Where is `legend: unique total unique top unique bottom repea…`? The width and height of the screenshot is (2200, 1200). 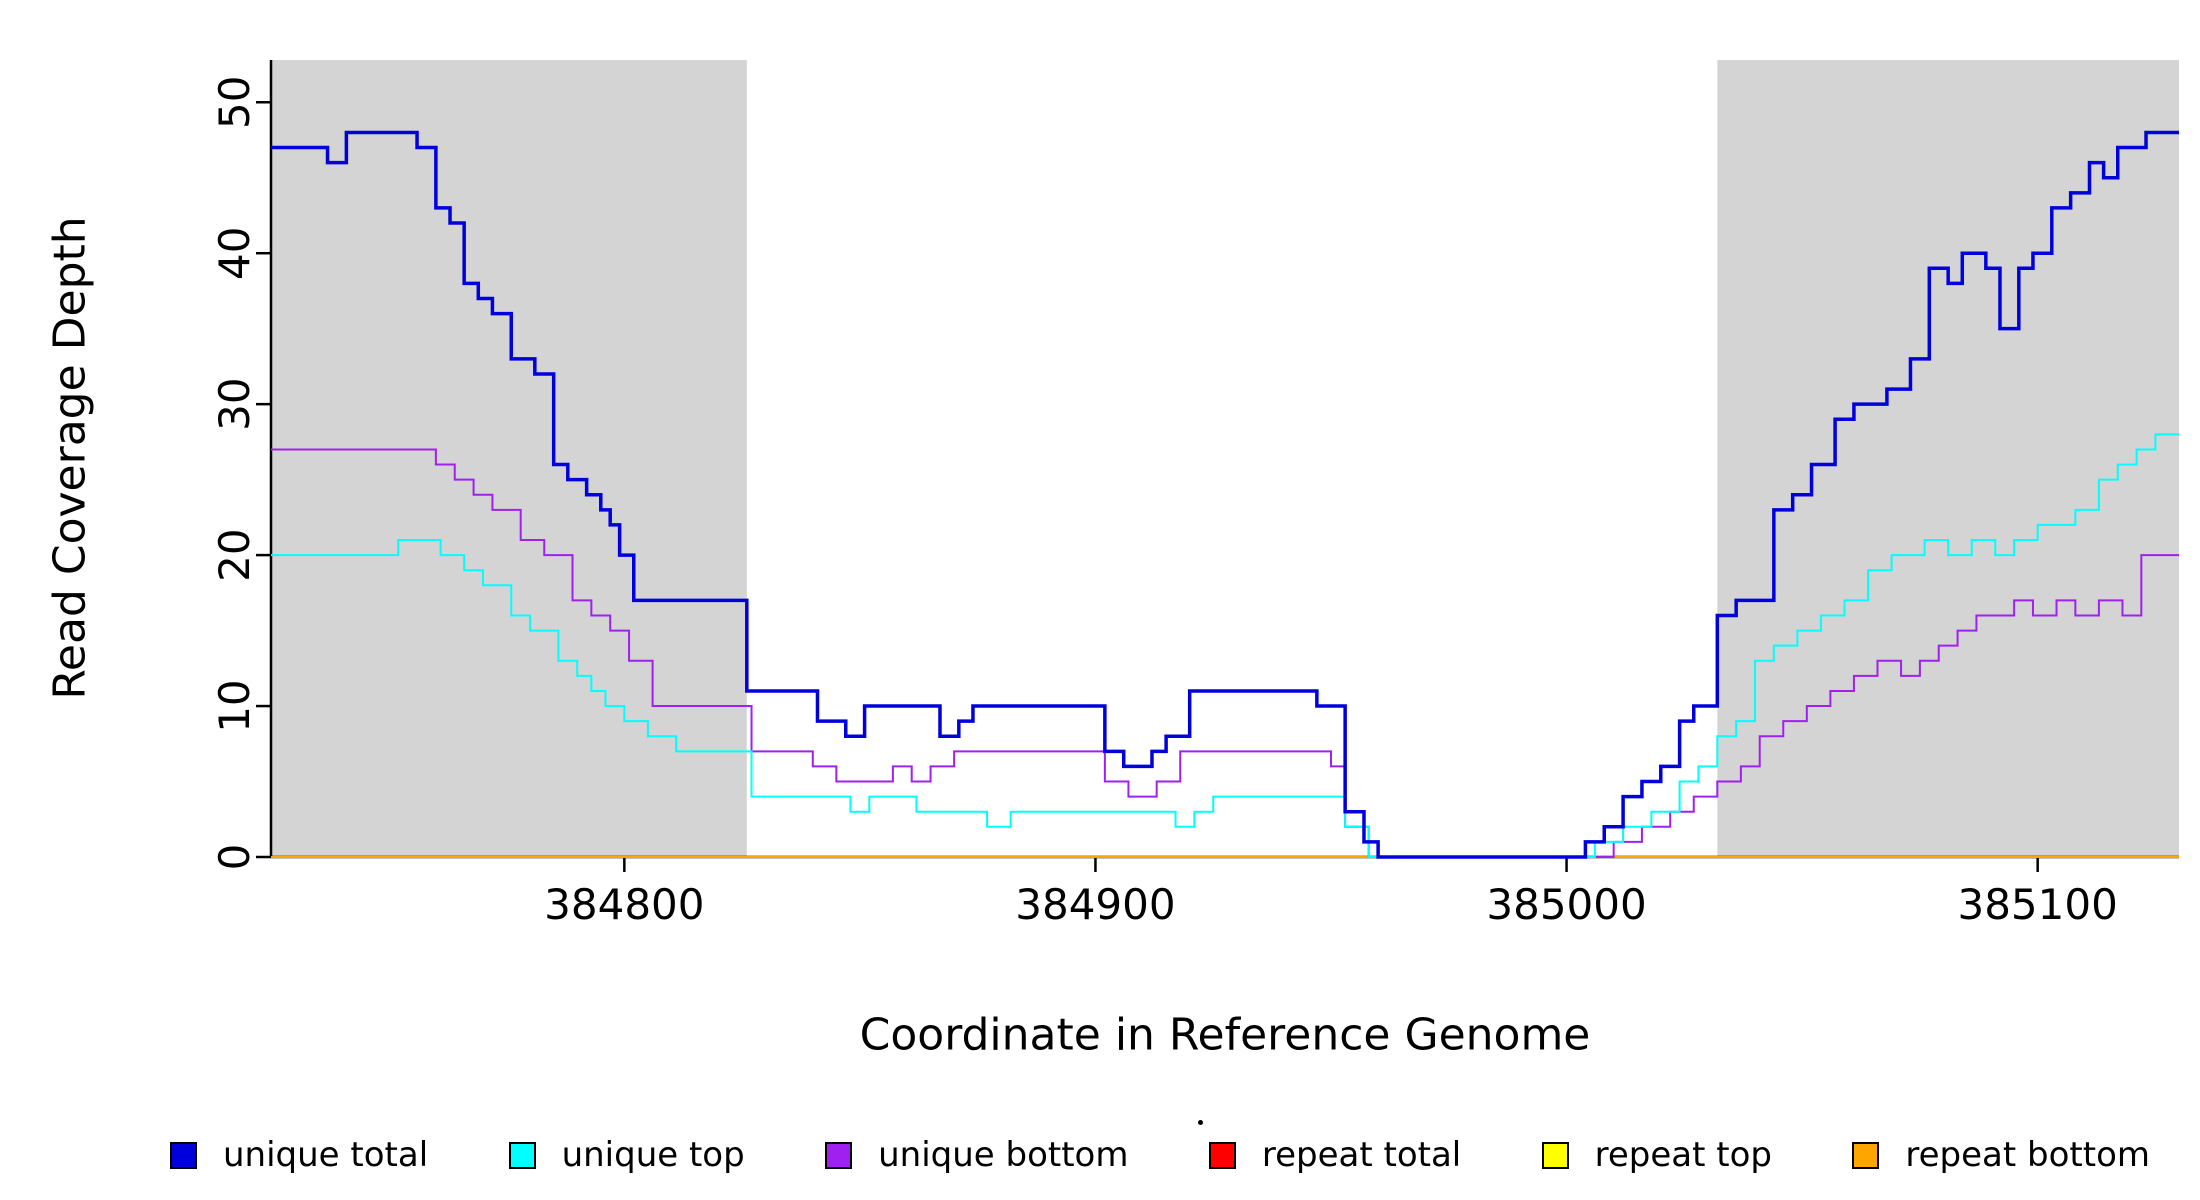 legend: unique total unique top unique bottom repea… is located at coordinates (1160, 1155).